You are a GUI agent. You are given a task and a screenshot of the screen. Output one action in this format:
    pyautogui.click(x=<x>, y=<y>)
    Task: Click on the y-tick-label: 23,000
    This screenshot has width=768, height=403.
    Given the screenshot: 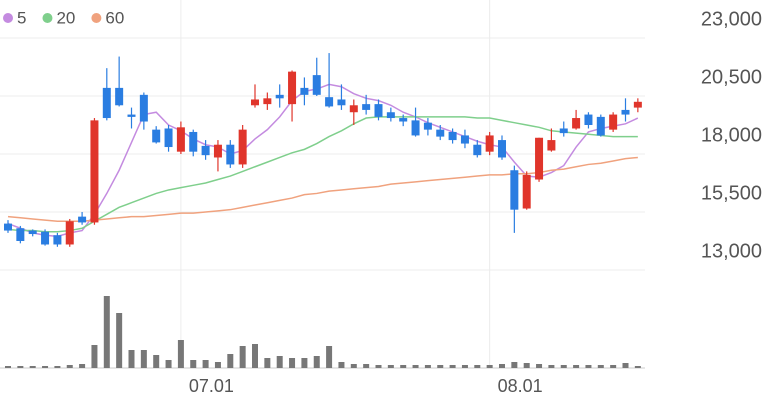 What is the action you would take?
    pyautogui.click(x=731, y=19)
    